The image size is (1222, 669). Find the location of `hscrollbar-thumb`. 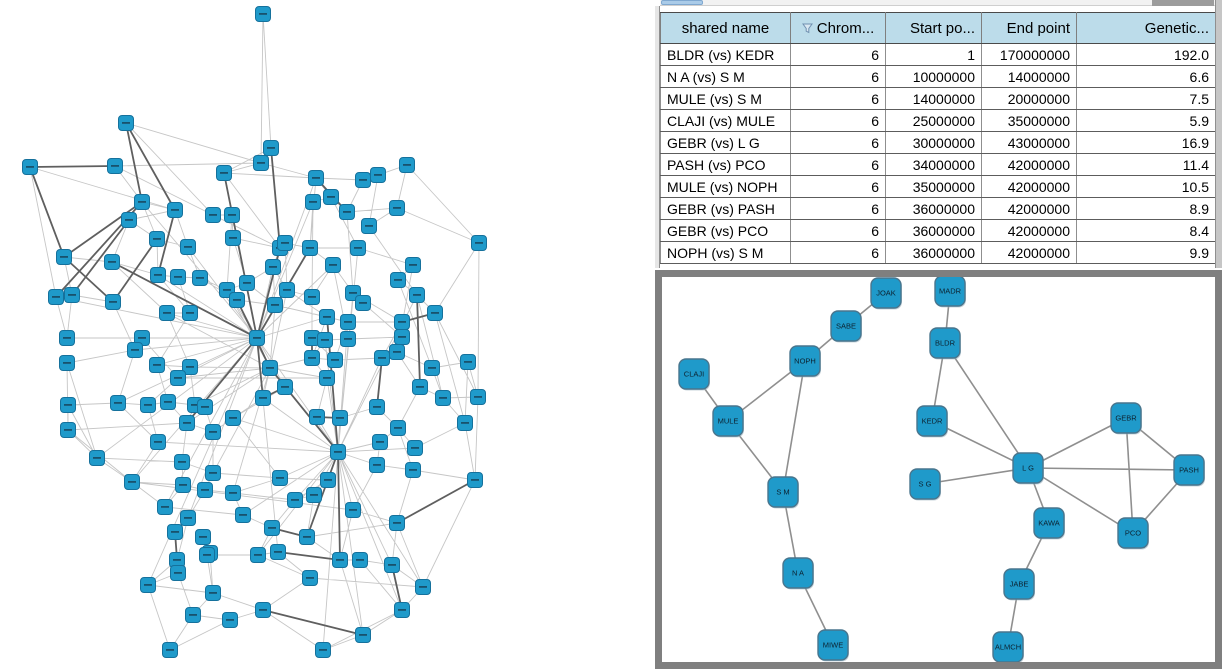

hscrollbar-thumb is located at coordinates (682, 2).